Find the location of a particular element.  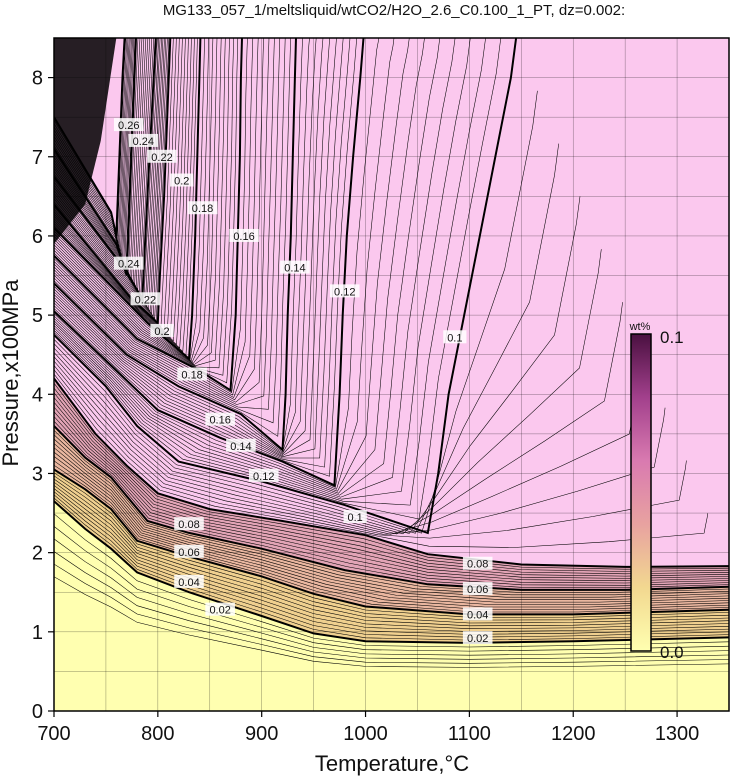

x-tick-label: 1200 is located at coordinates (573, 734).